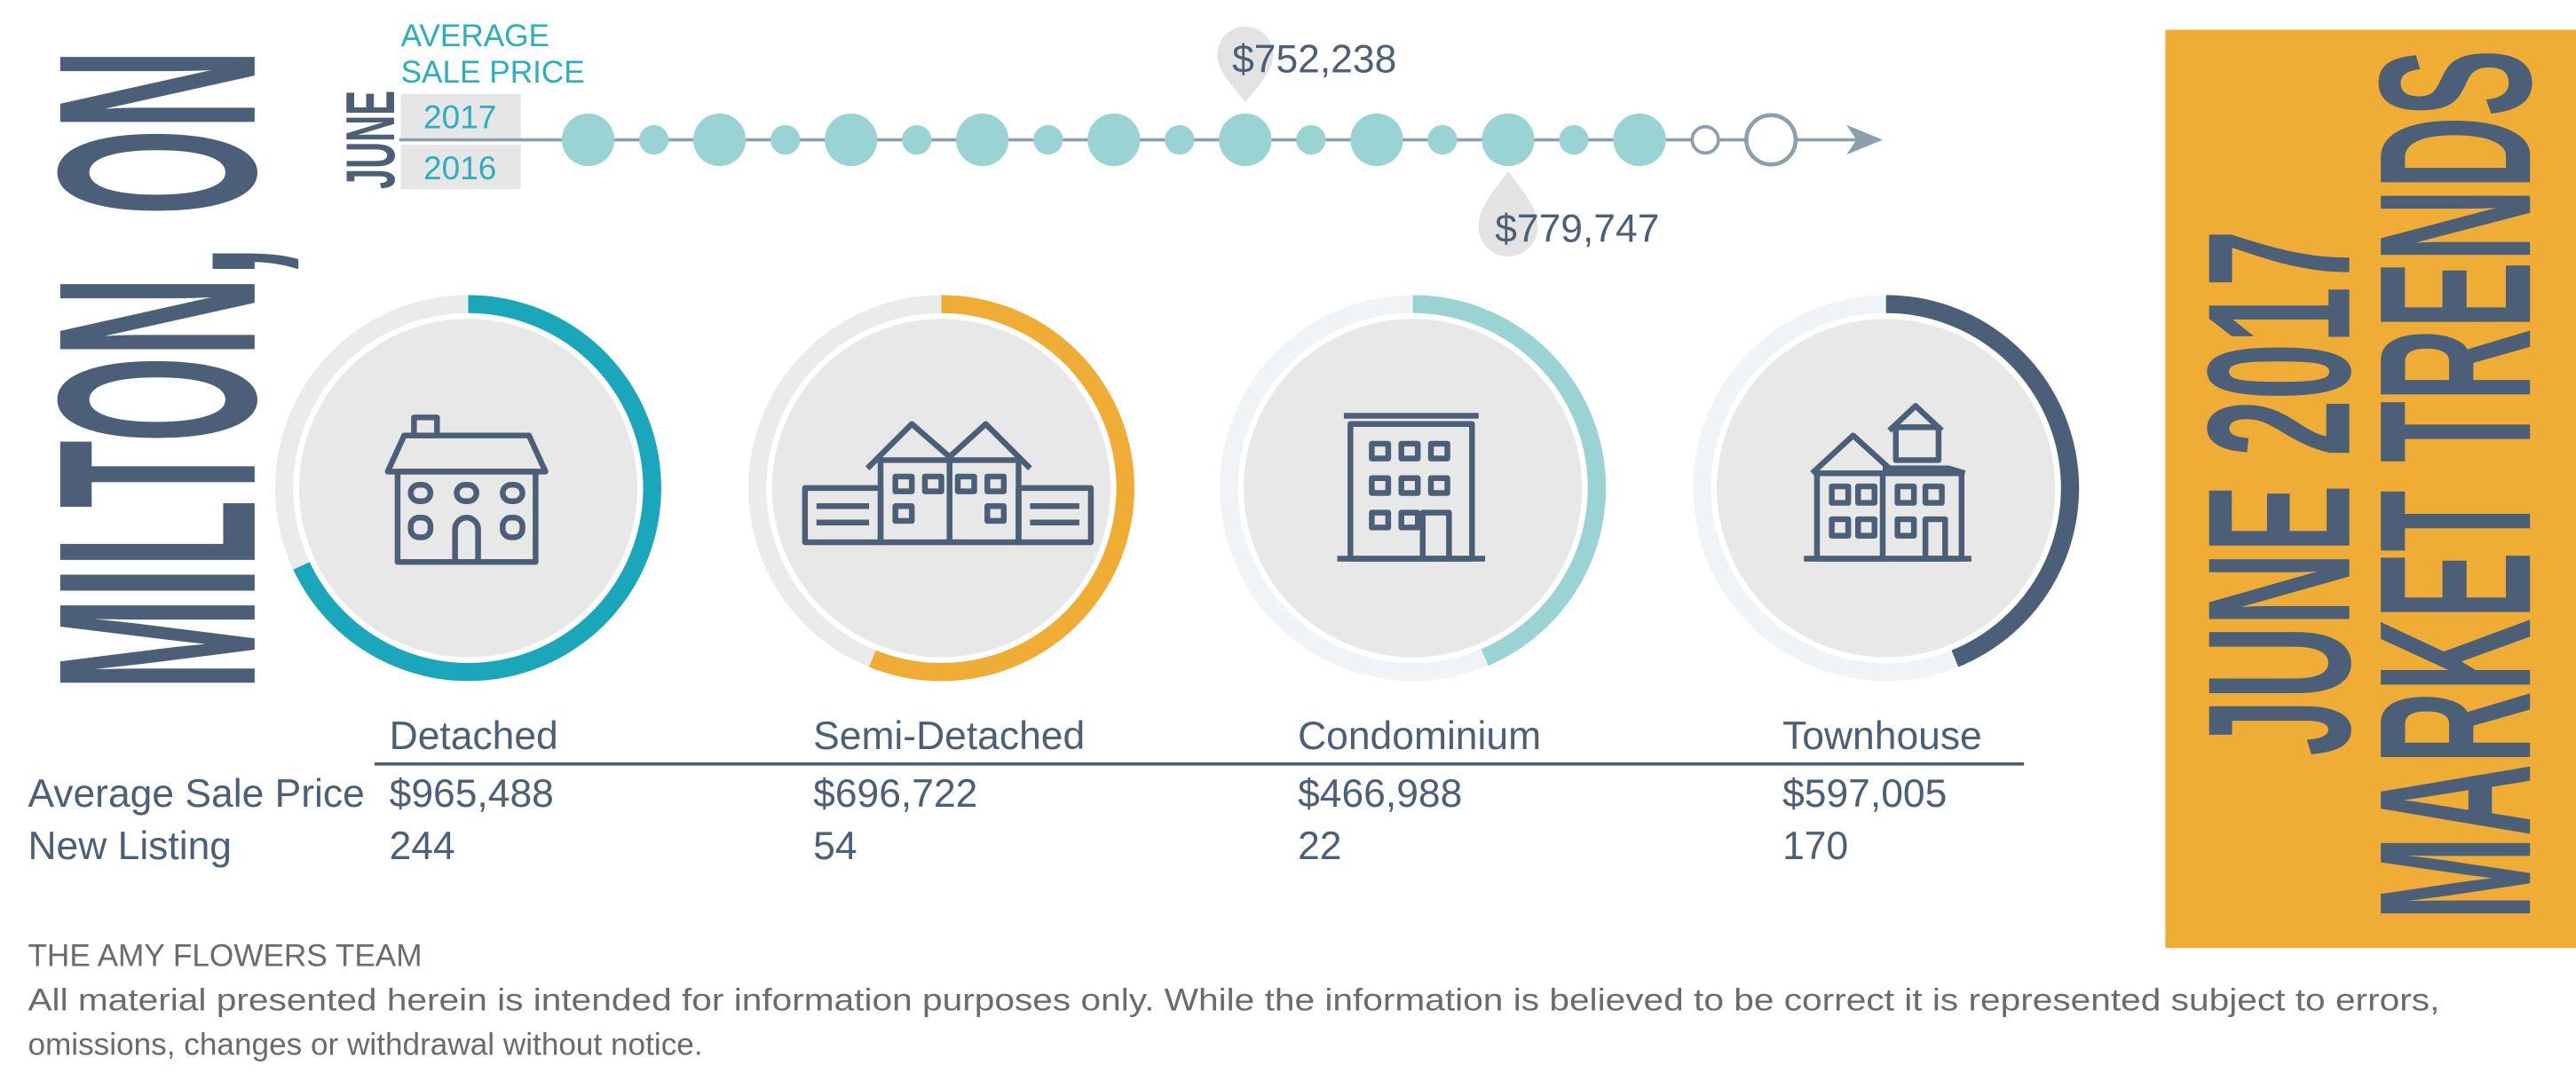  I want to click on year-label: 2016, so click(459, 168).